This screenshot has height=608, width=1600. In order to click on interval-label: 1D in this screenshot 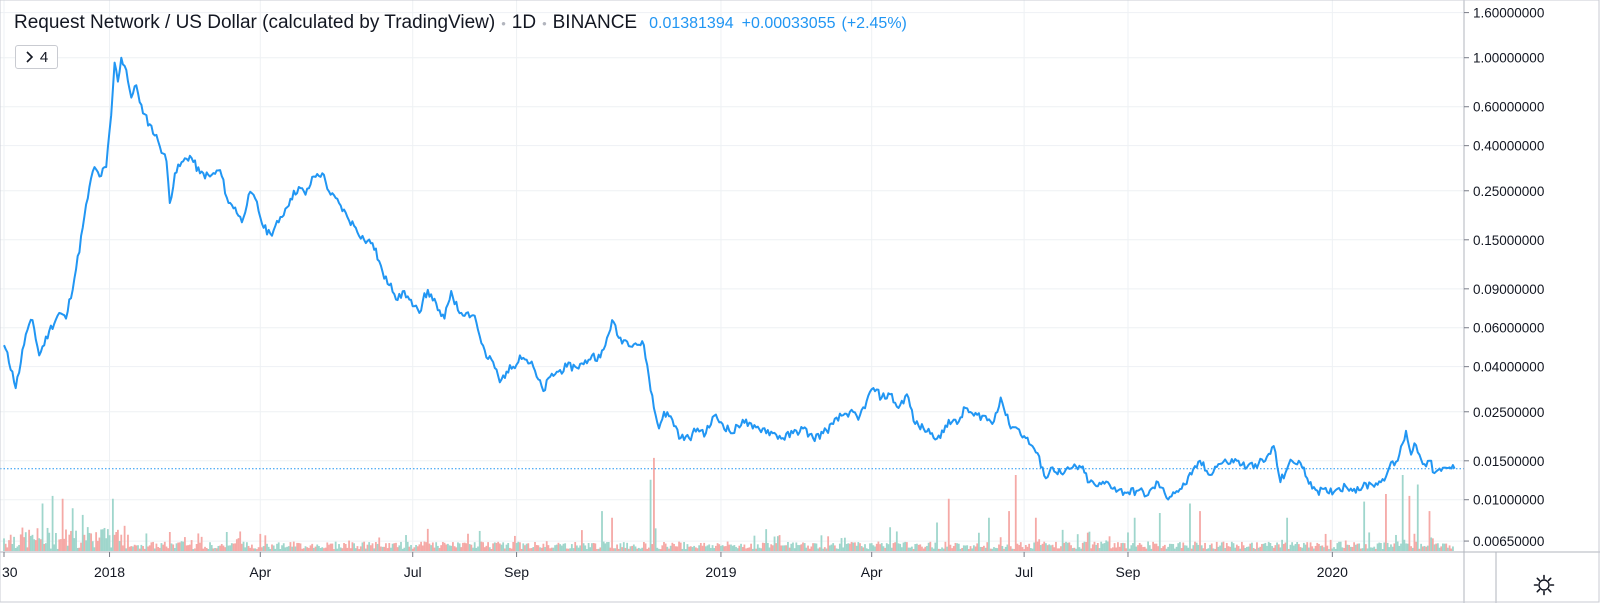, I will do `click(524, 22)`.